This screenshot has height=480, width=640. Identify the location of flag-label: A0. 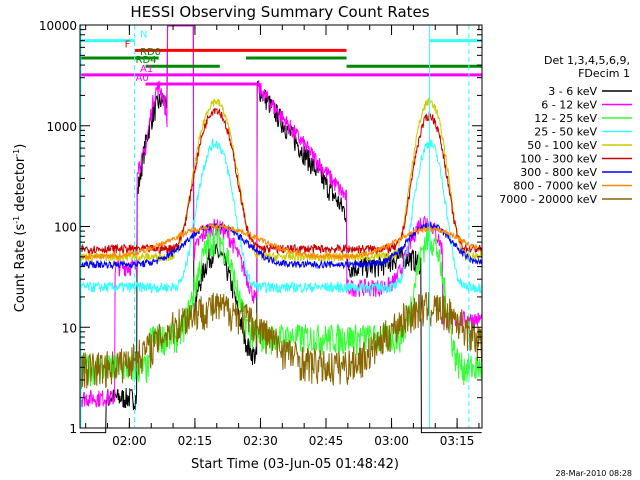
(142, 78).